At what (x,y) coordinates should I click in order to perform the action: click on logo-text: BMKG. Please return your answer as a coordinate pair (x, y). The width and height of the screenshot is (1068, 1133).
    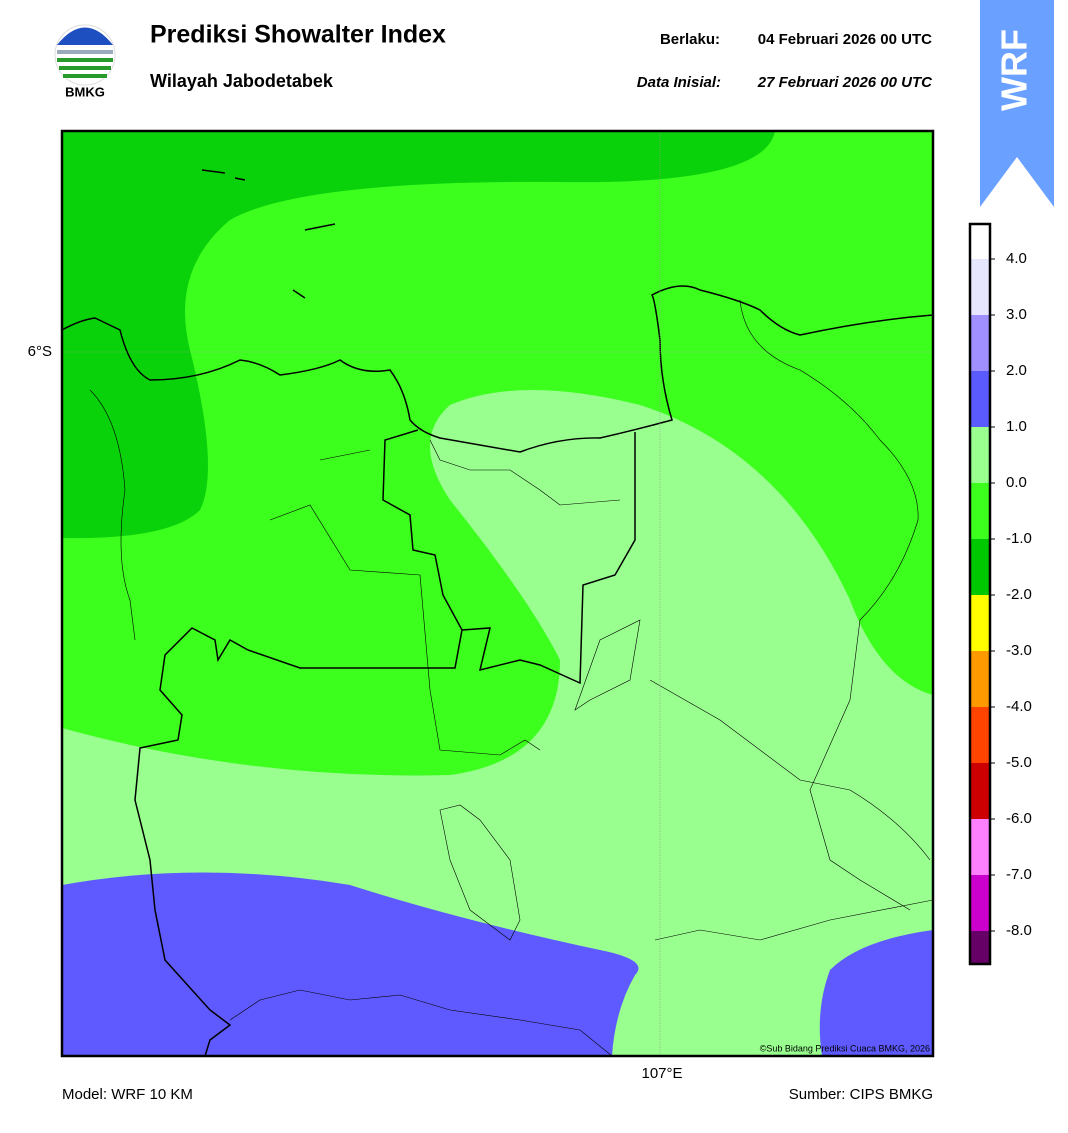
    Looking at the image, I should click on (85, 91).